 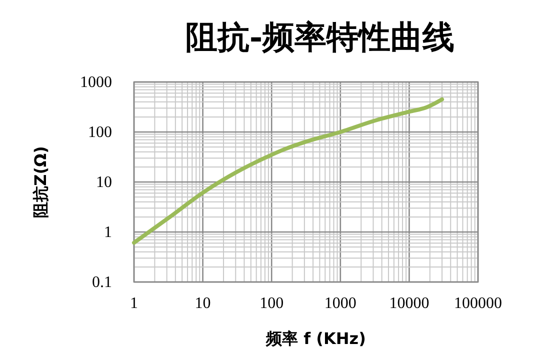 What do you see at coordinates (104, 182) in the screenshot?
I see `y-tick-label: 10` at bounding box center [104, 182].